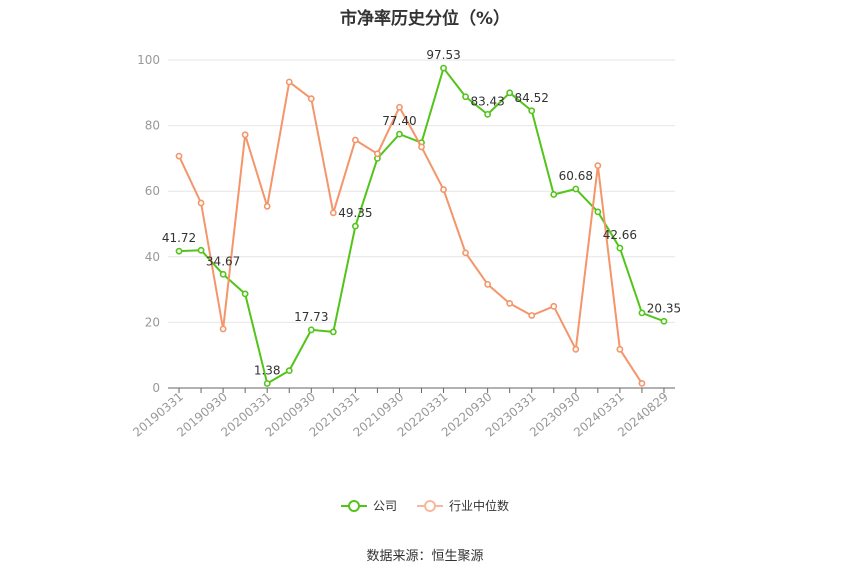 The height and width of the screenshot is (575, 850). I want to click on data-label: 83.43, so click(487, 101).